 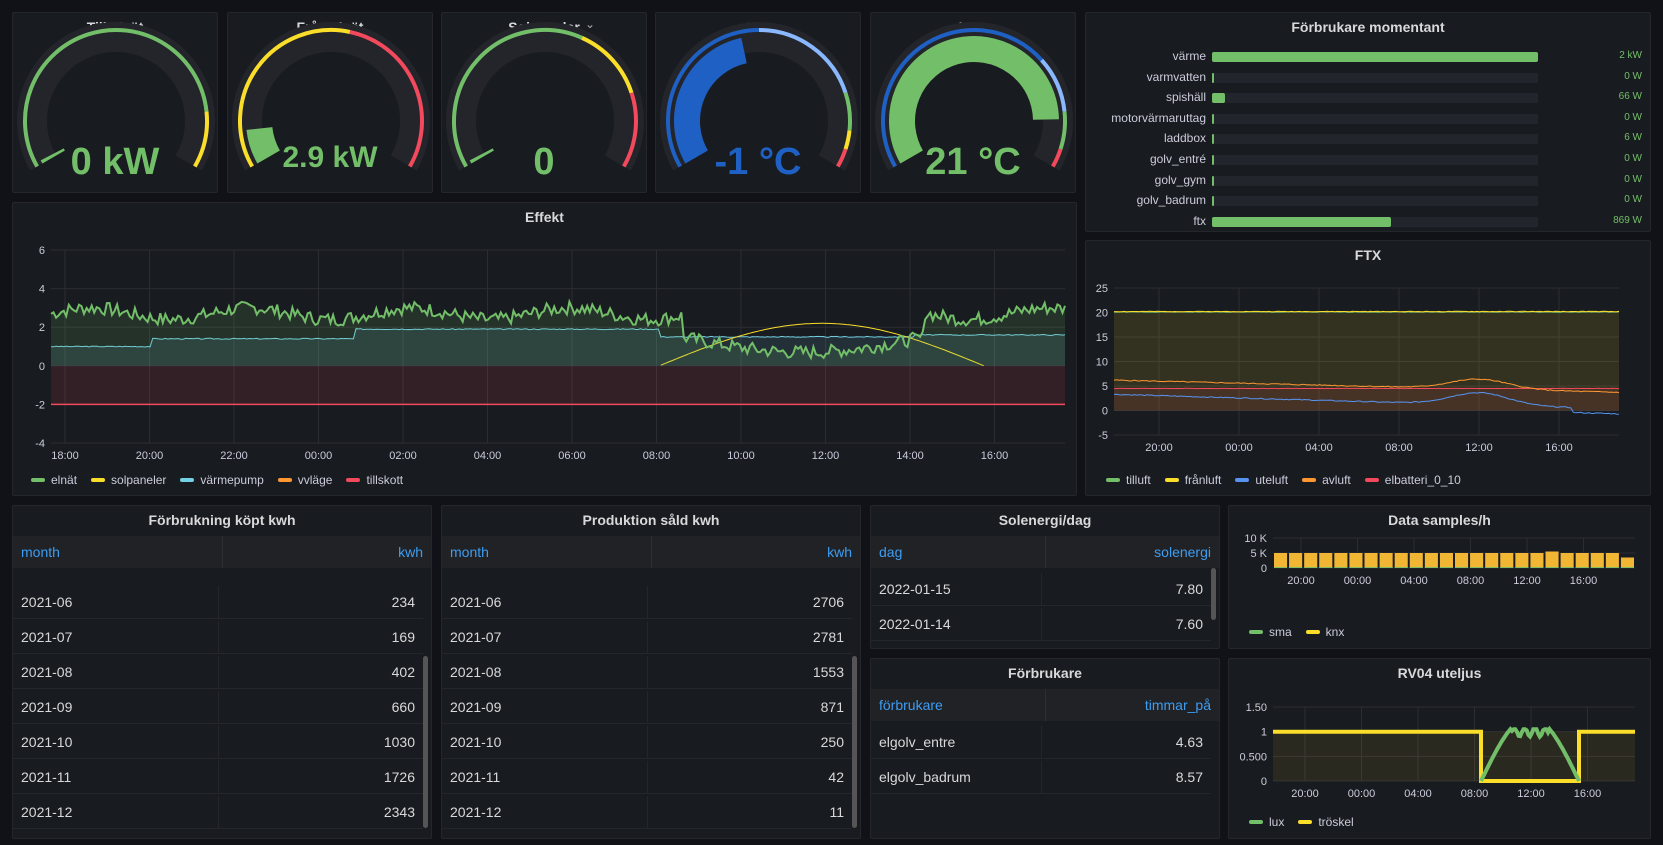 I want to click on legend-item: uteluft, so click(x=1261, y=480).